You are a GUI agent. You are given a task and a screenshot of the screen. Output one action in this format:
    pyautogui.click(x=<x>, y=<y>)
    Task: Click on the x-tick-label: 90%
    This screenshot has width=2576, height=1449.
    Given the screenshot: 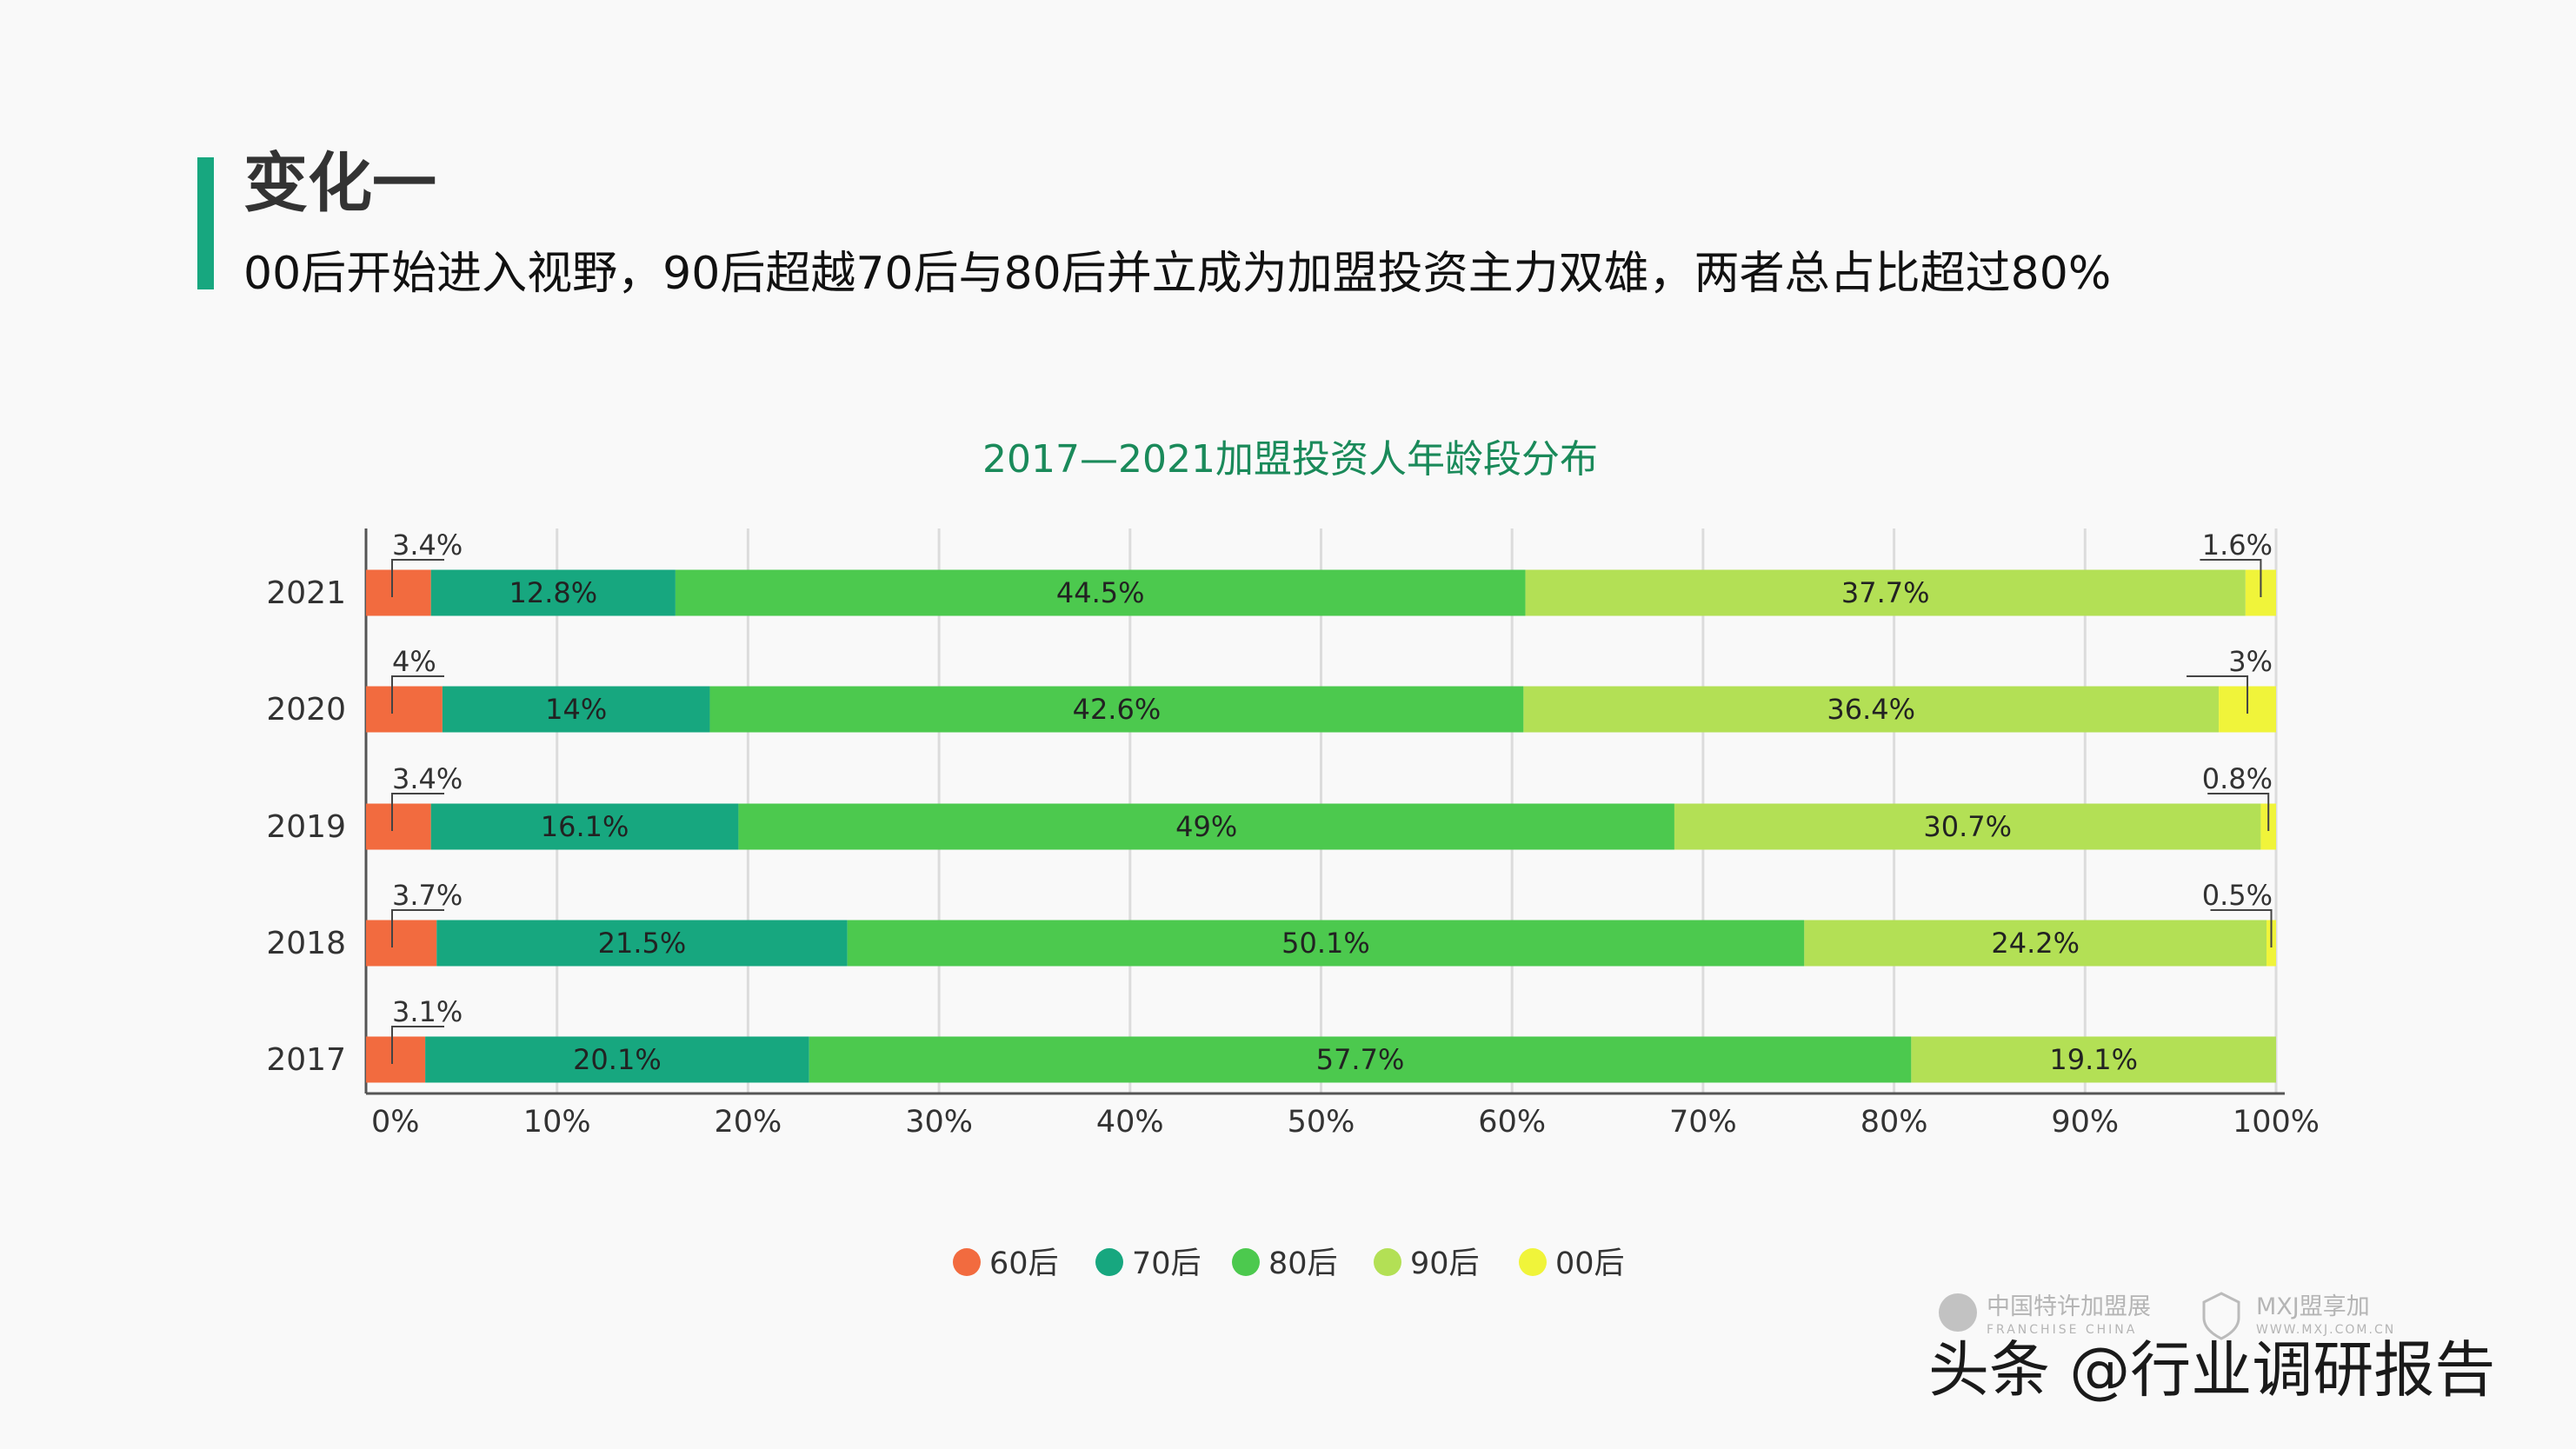 What is the action you would take?
    pyautogui.click(x=2085, y=1122)
    